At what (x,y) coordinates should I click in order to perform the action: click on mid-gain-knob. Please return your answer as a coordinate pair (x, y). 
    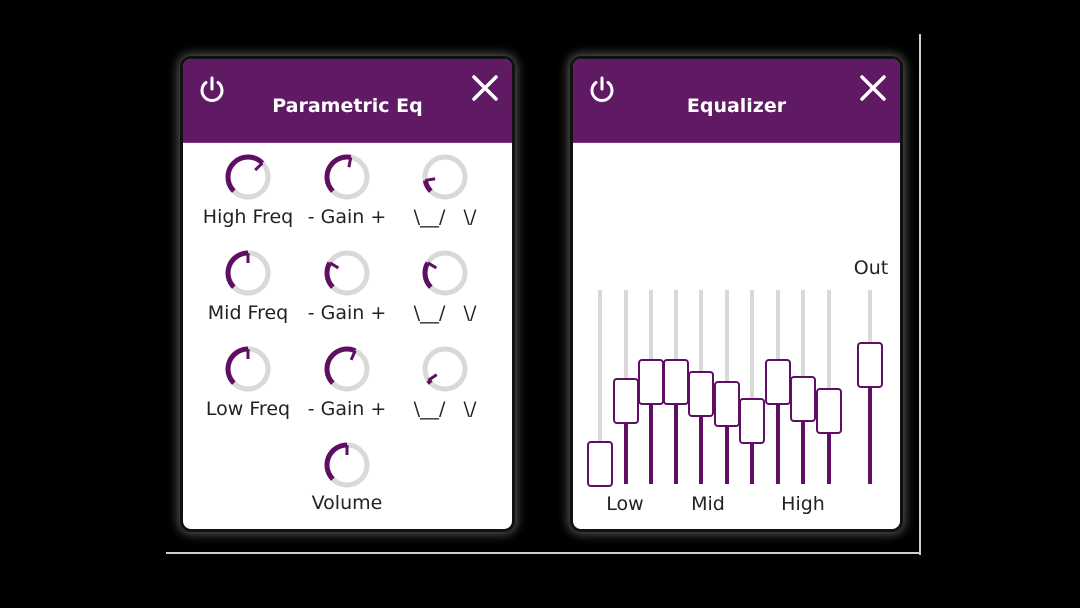
    Looking at the image, I should click on (347, 273).